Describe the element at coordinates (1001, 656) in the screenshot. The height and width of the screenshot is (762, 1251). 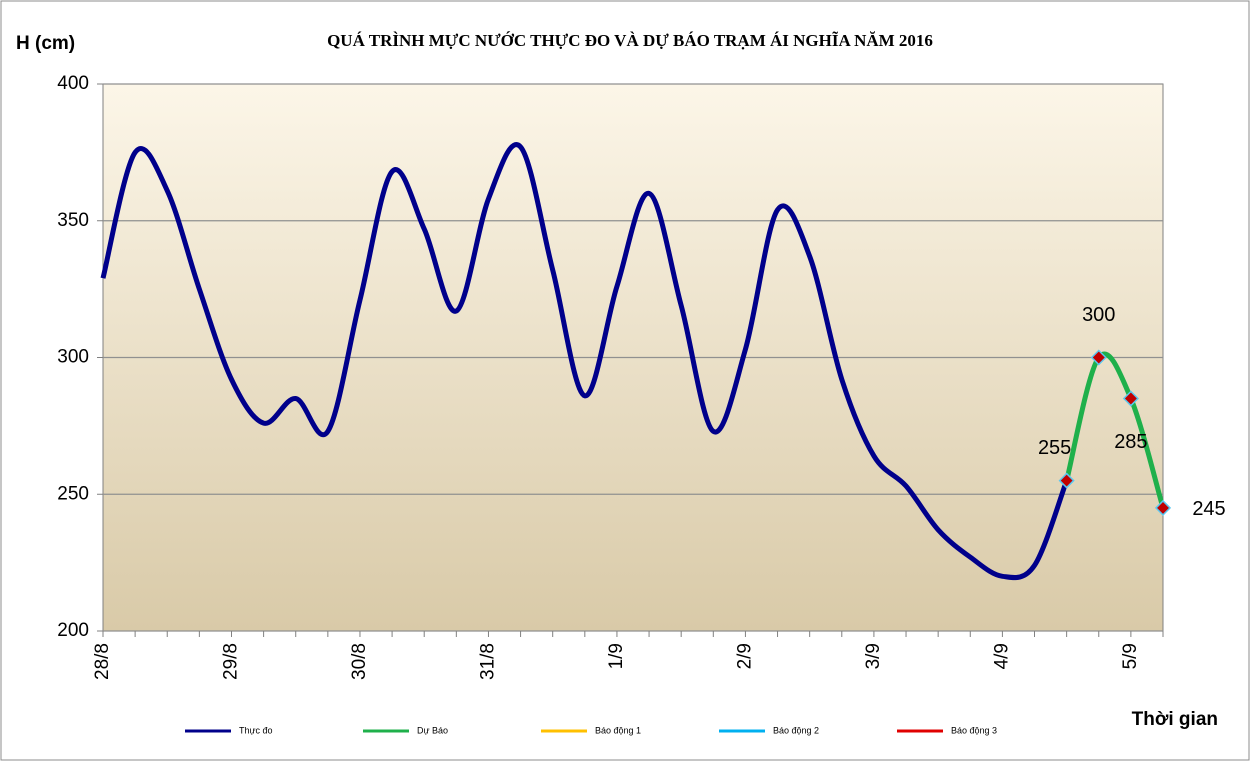
I see `x-tick-label: 4/9` at that location.